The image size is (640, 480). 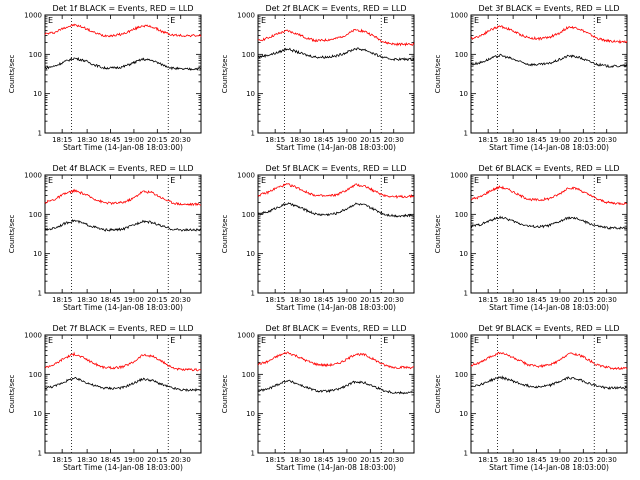 What do you see at coordinates (548, 8) in the screenshot?
I see `panel-title: Det 3f BLACK = Events, RED = LLD` at bounding box center [548, 8].